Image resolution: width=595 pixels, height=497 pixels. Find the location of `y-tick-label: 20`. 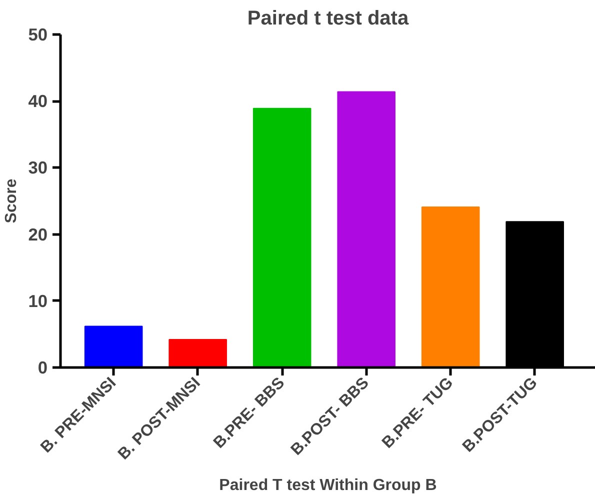

y-tick-label: 20 is located at coordinates (38, 234).